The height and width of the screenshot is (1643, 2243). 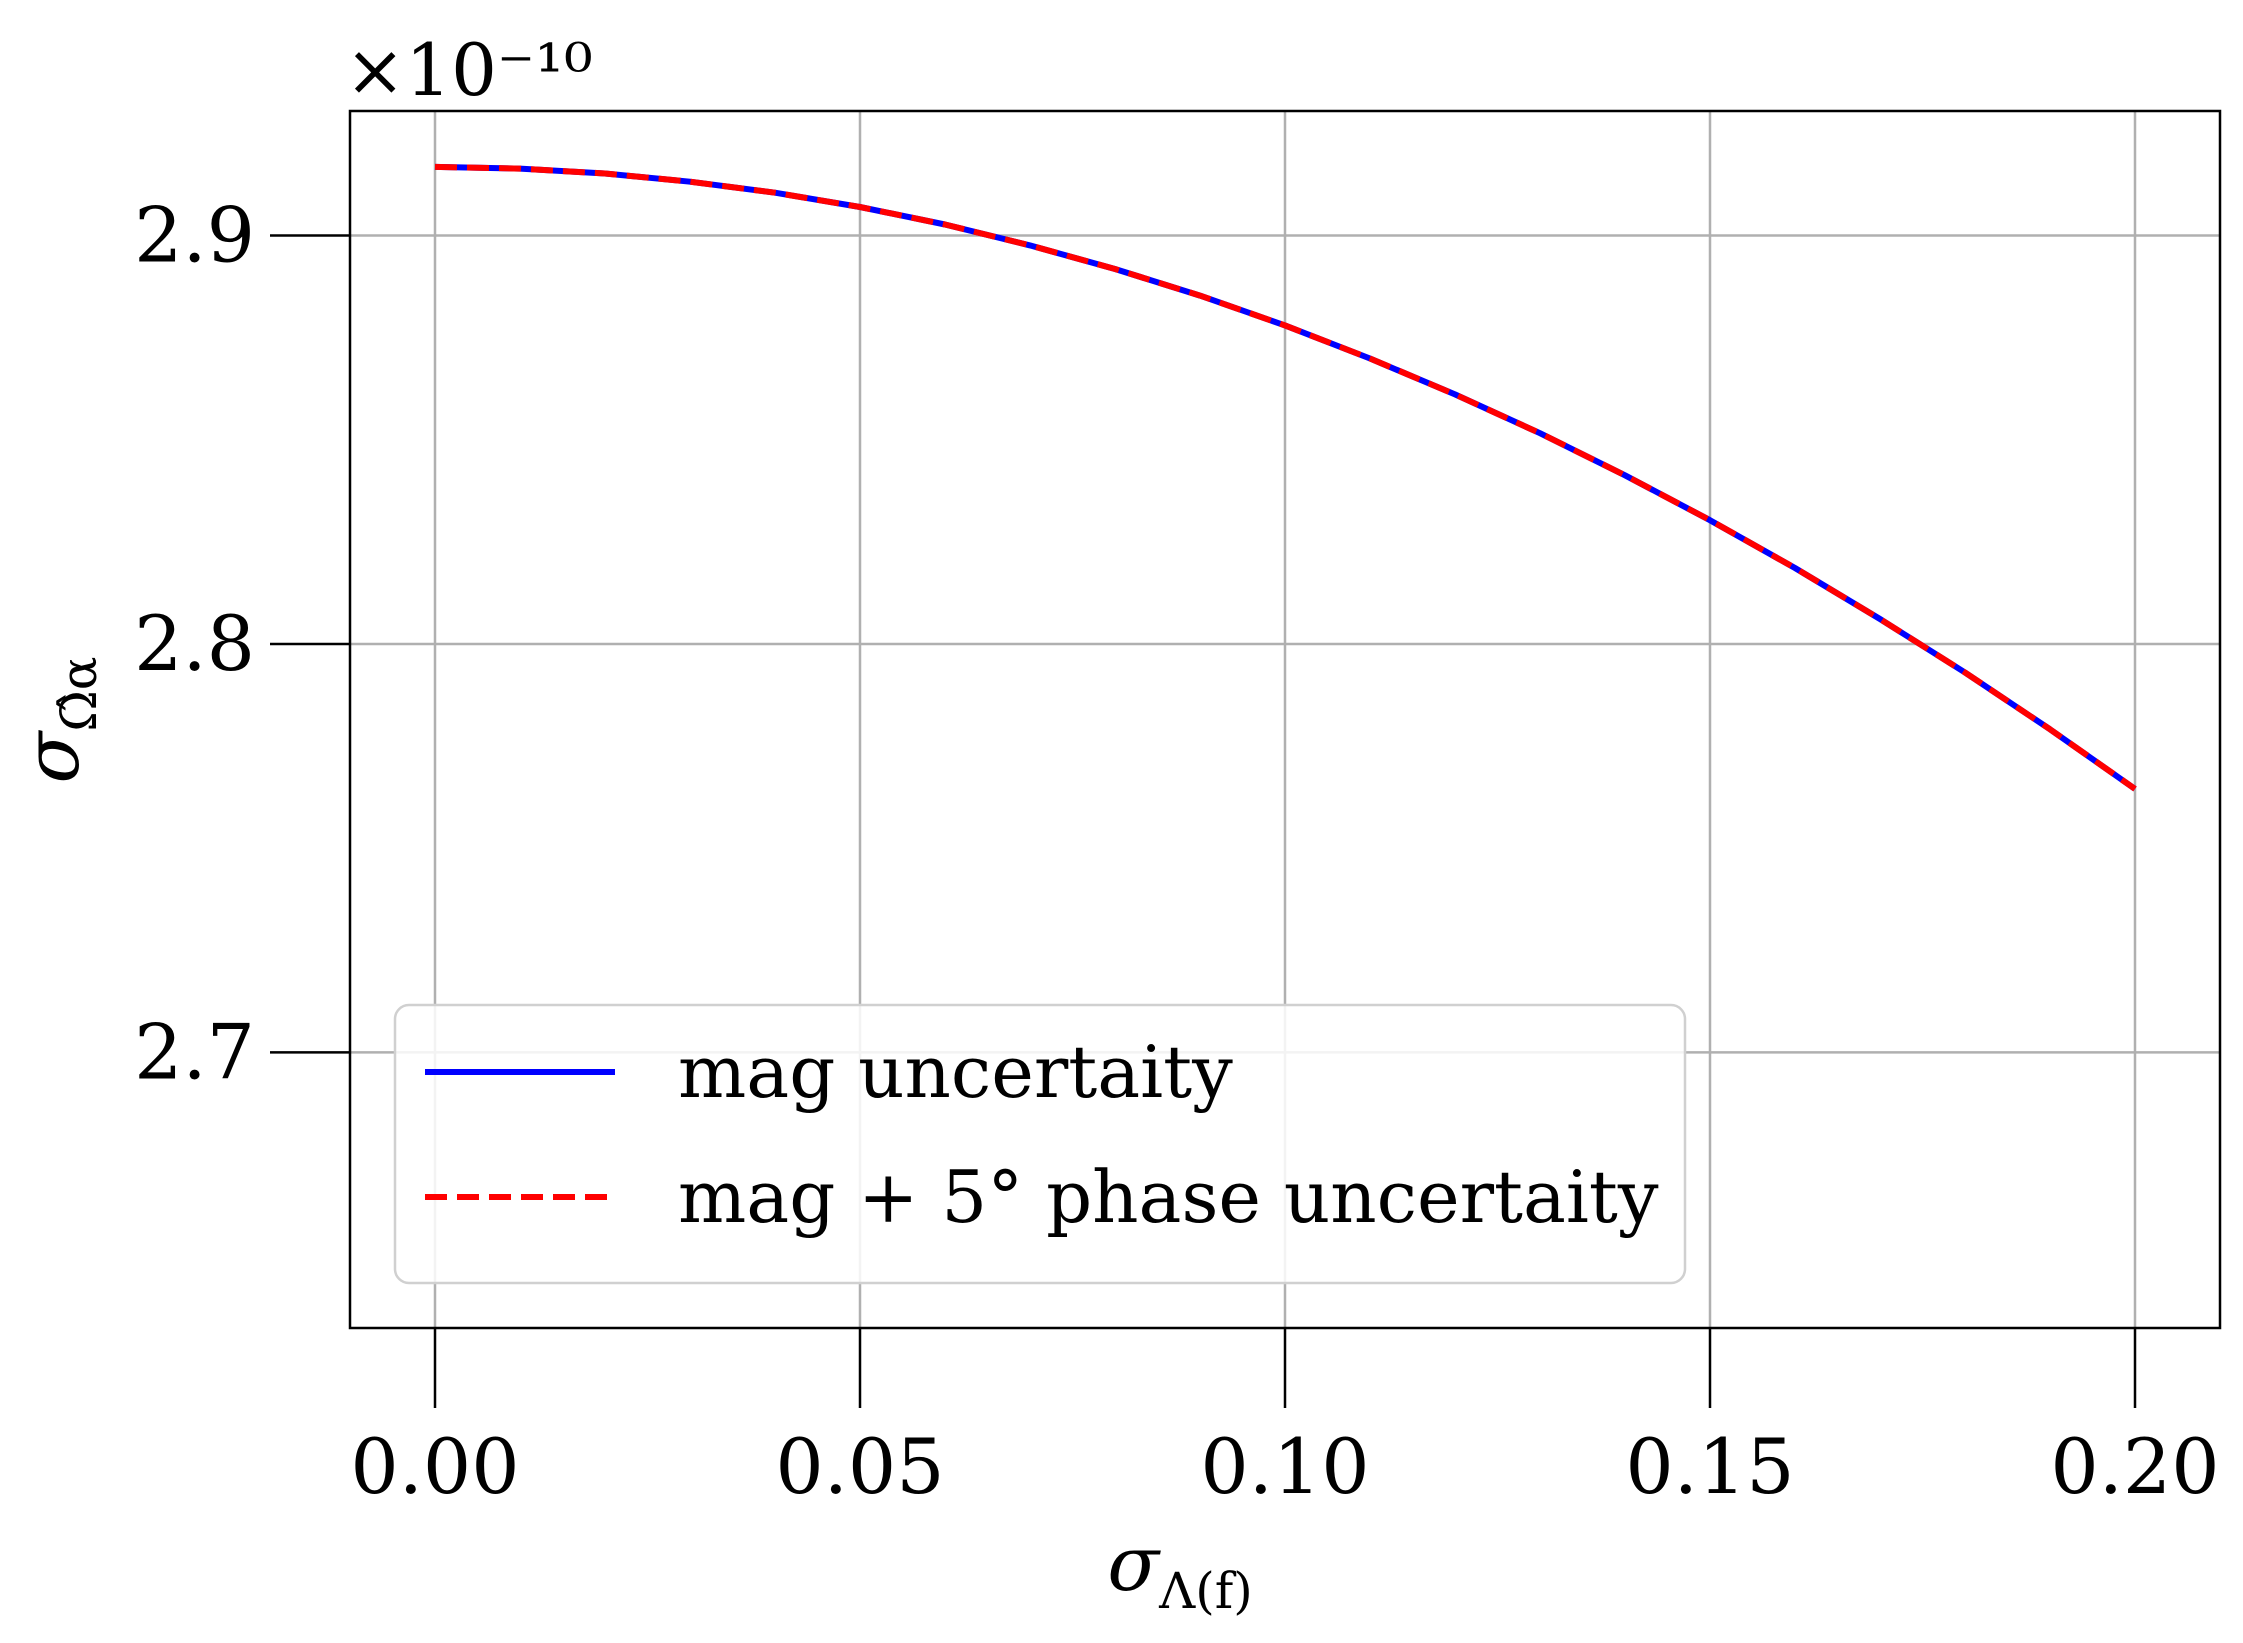 I want to click on legend: mag uncertaity mag + 5° phase uncertaity, so click(x=1040, y=1144).